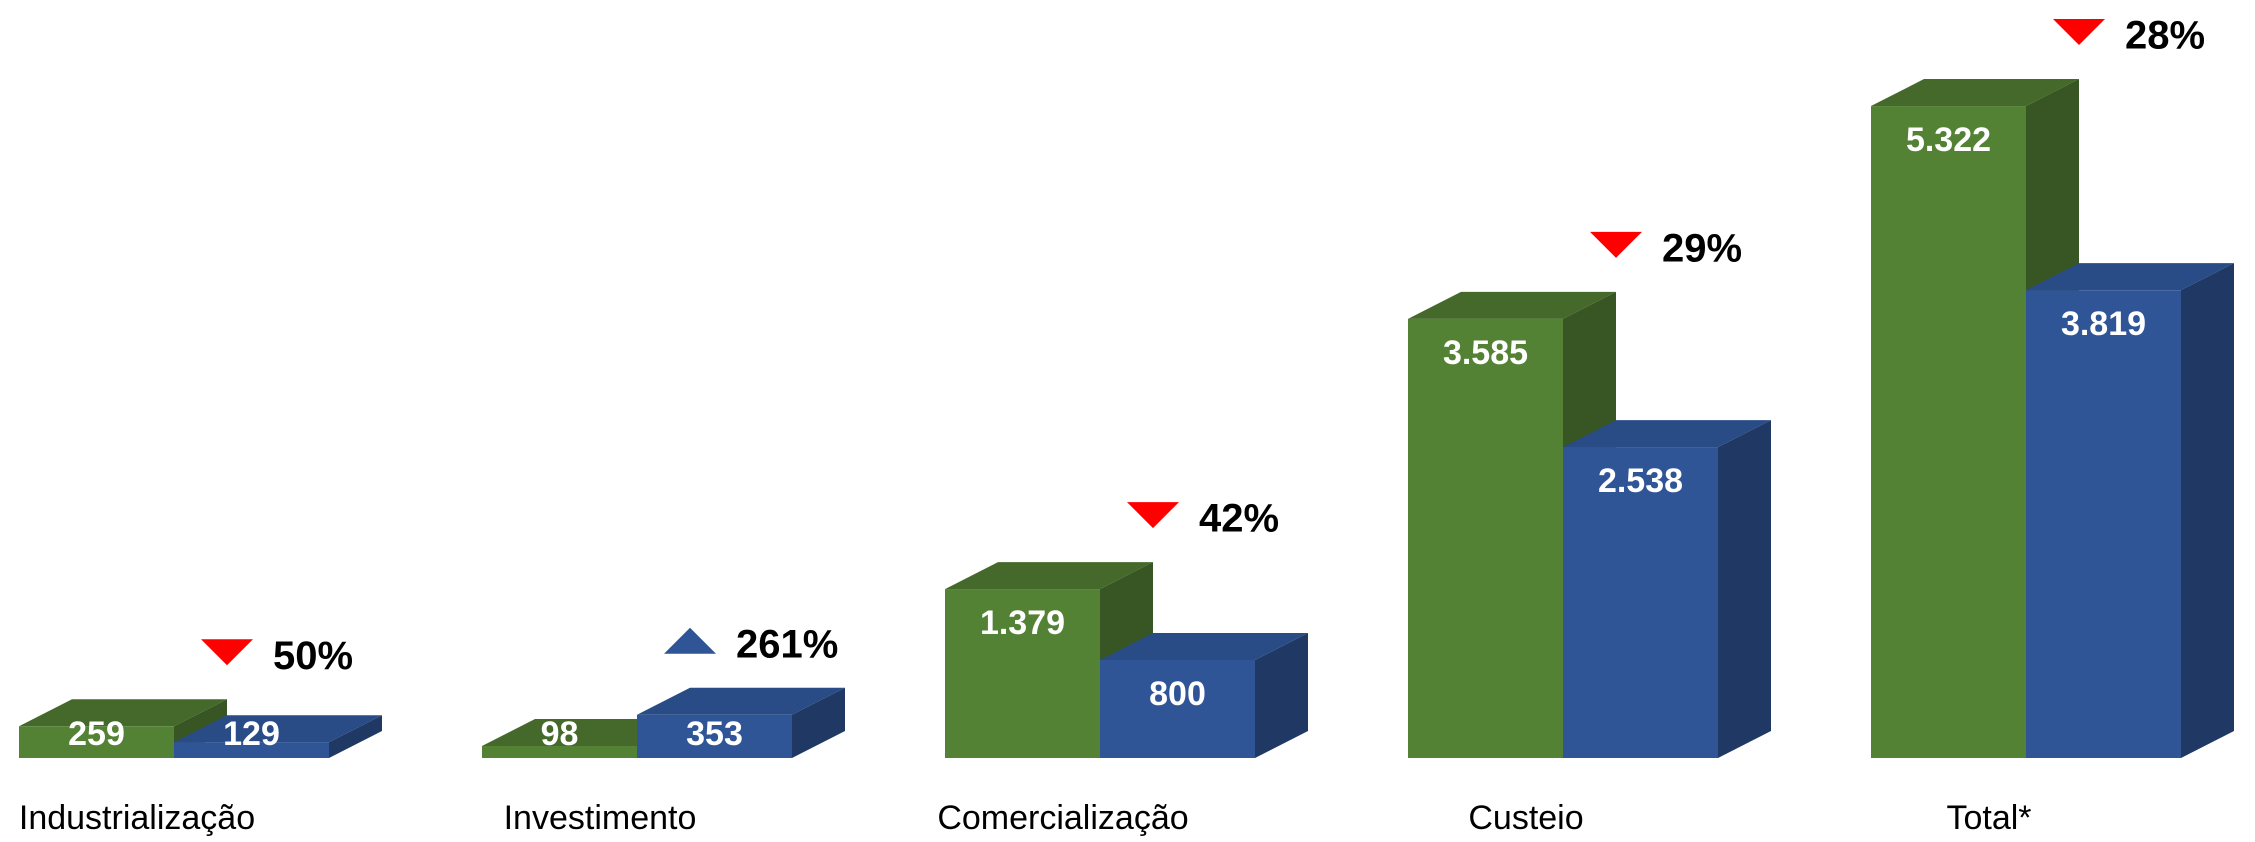 The image size is (2255, 842). I want to click on value-label: 259, so click(96, 734).